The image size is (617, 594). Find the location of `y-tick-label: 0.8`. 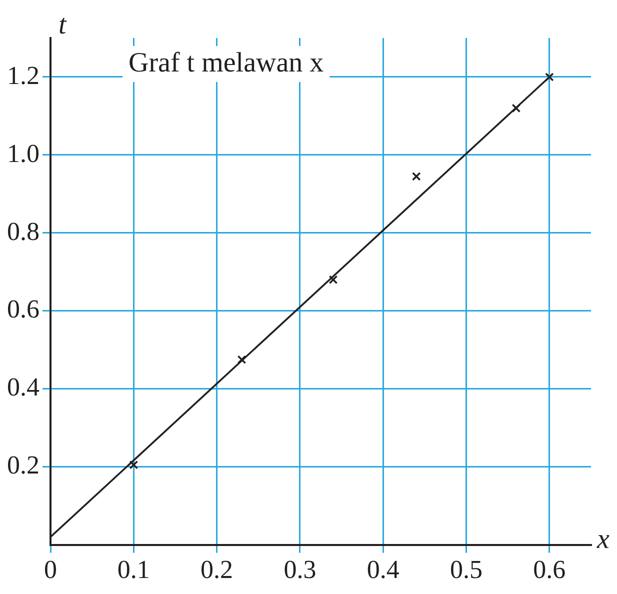

y-tick-label: 0.8 is located at coordinates (23, 231).